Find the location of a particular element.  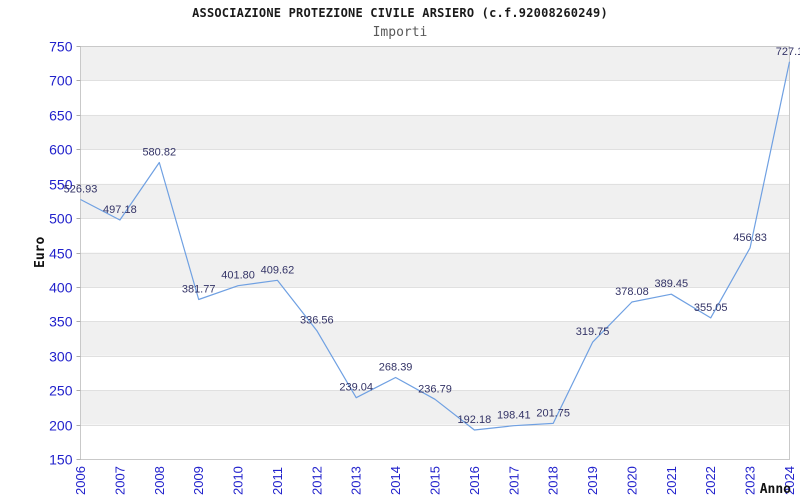

point-label: 192.18 is located at coordinates (475, 420).